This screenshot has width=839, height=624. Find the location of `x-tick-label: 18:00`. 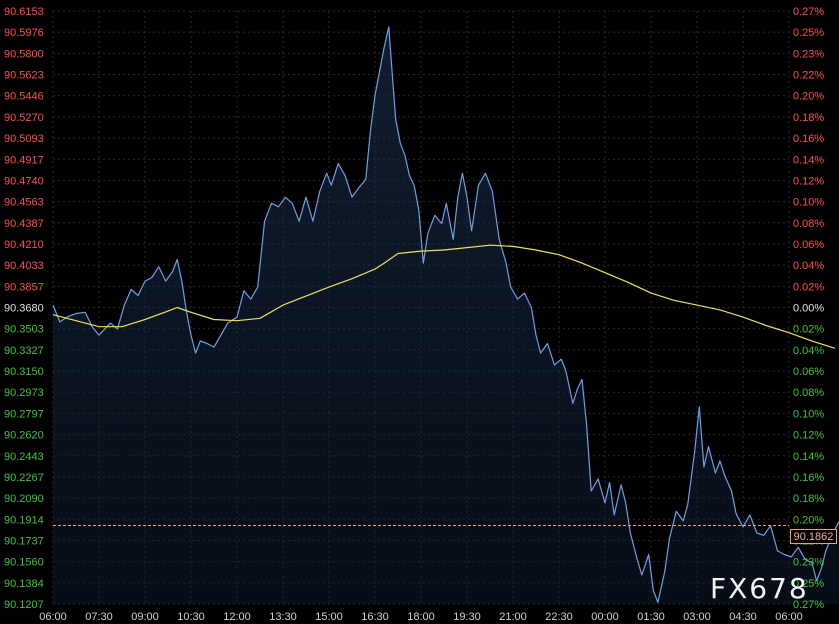

x-tick-label: 18:00 is located at coordinates (421, 617).